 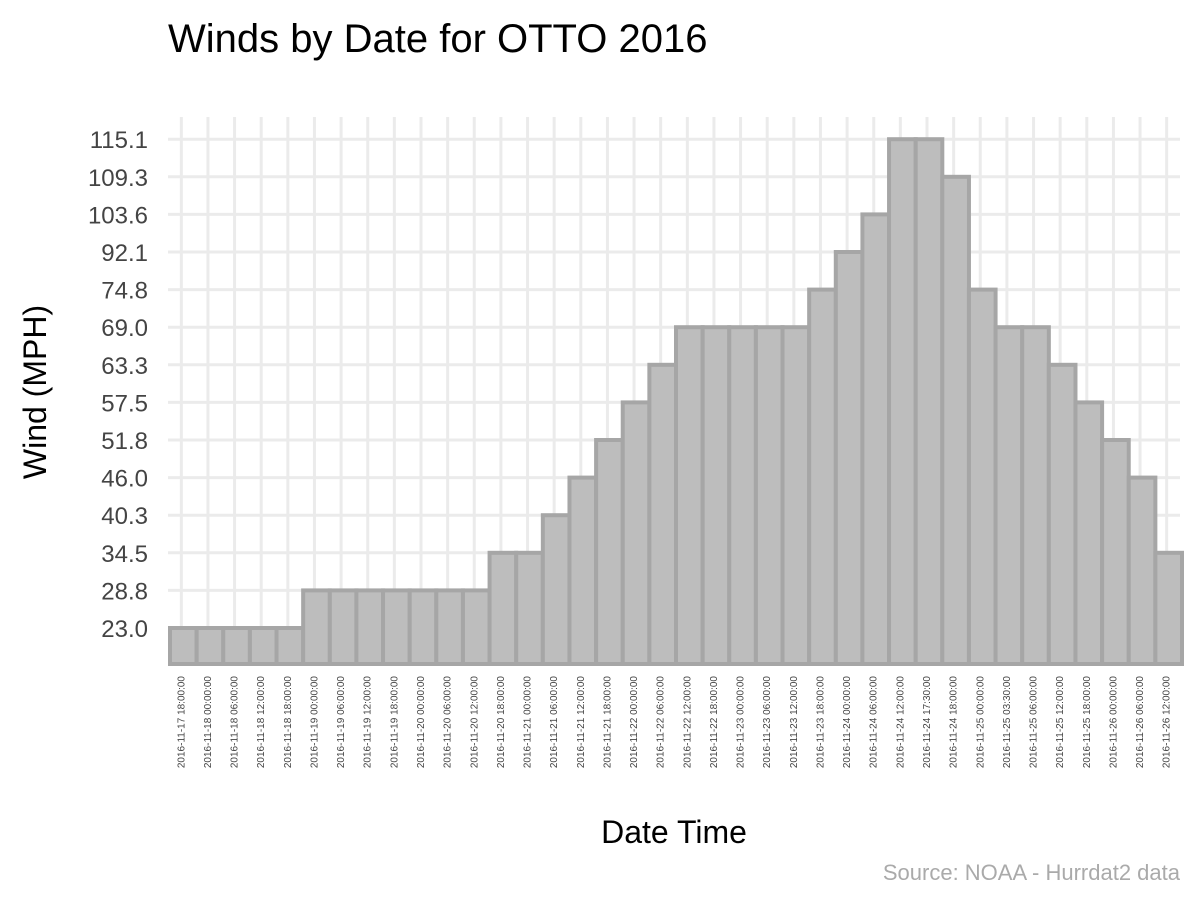 I want to click on x-tick-label: 2016-11-24 06:00:00, so click(x=874, y=722).